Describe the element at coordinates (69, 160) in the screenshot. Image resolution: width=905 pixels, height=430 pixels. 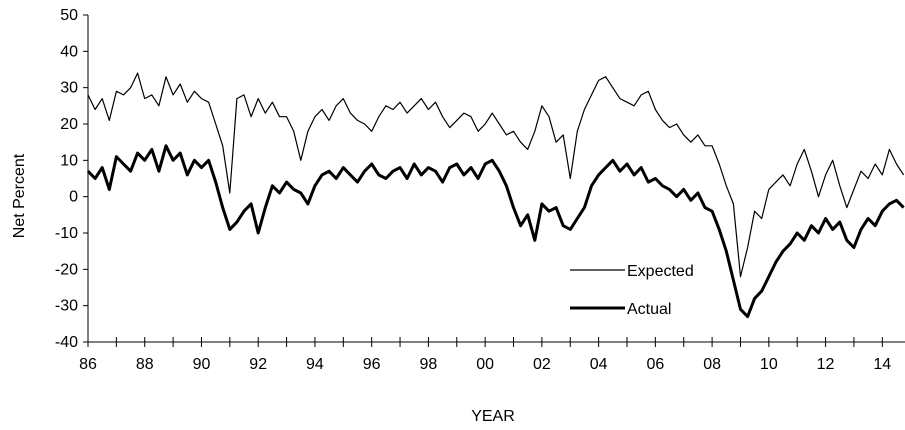
I see `y-tick-label: 10` at that location.